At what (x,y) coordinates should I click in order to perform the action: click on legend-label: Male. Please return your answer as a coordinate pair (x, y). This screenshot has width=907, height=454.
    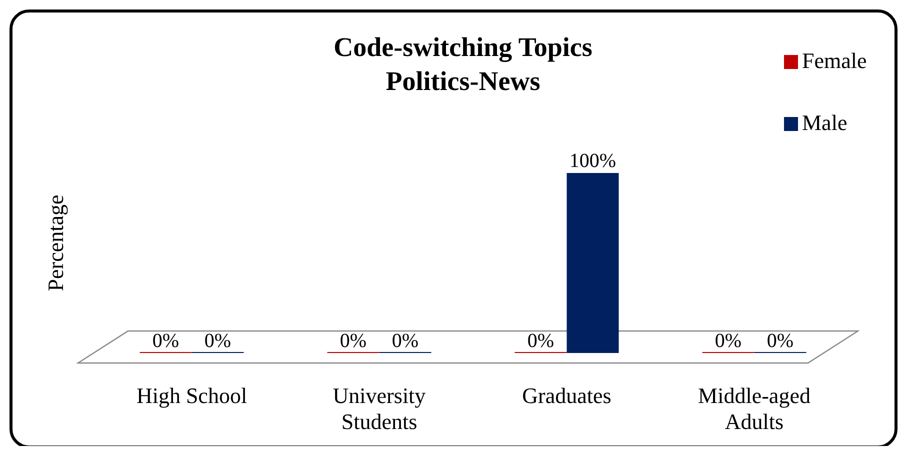
    Looking at the image, I should click on (825, 122).